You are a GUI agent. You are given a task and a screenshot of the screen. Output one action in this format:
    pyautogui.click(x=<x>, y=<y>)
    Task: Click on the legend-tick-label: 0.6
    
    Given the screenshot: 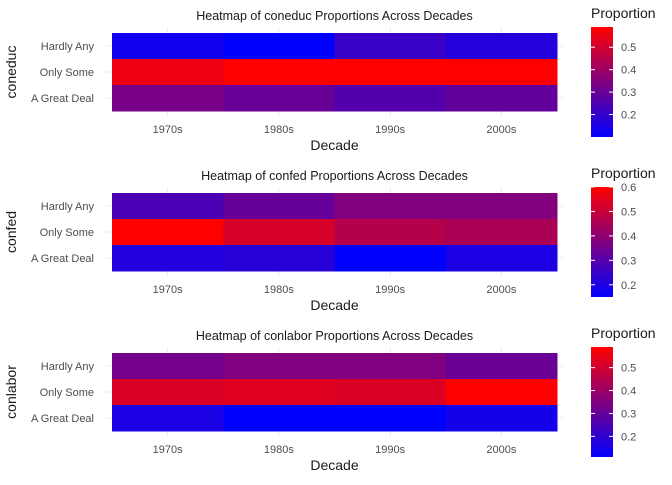 What is the action you would take?
    pyautogui.click(x=628, y=188)
    